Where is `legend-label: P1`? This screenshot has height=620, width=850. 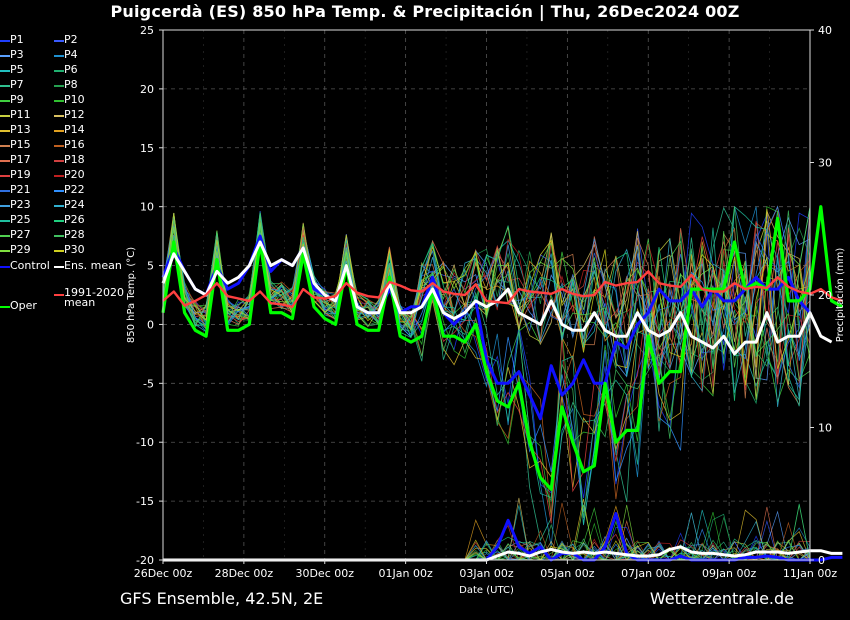 legend-label: P1 is located at coordinates (17, 39).